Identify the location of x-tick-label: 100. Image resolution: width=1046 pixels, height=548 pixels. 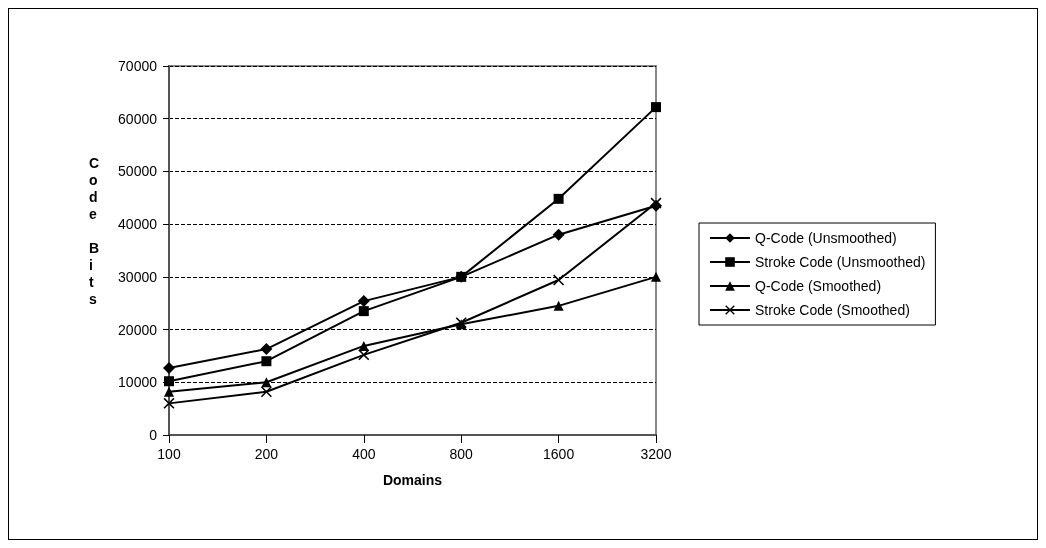
(169, 454).